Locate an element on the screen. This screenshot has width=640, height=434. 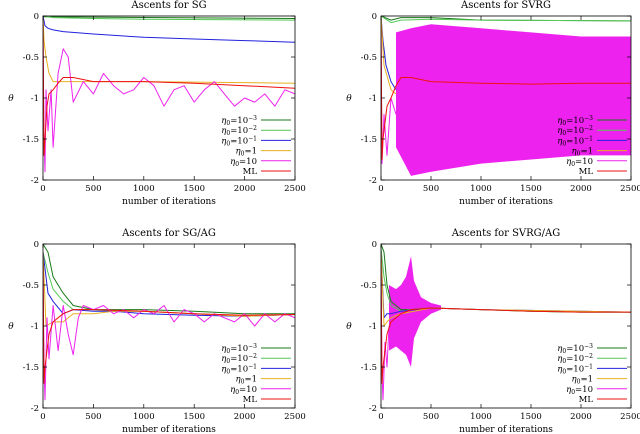
chart-title: Ascents for SVRG is located at coordinates (505, 5).